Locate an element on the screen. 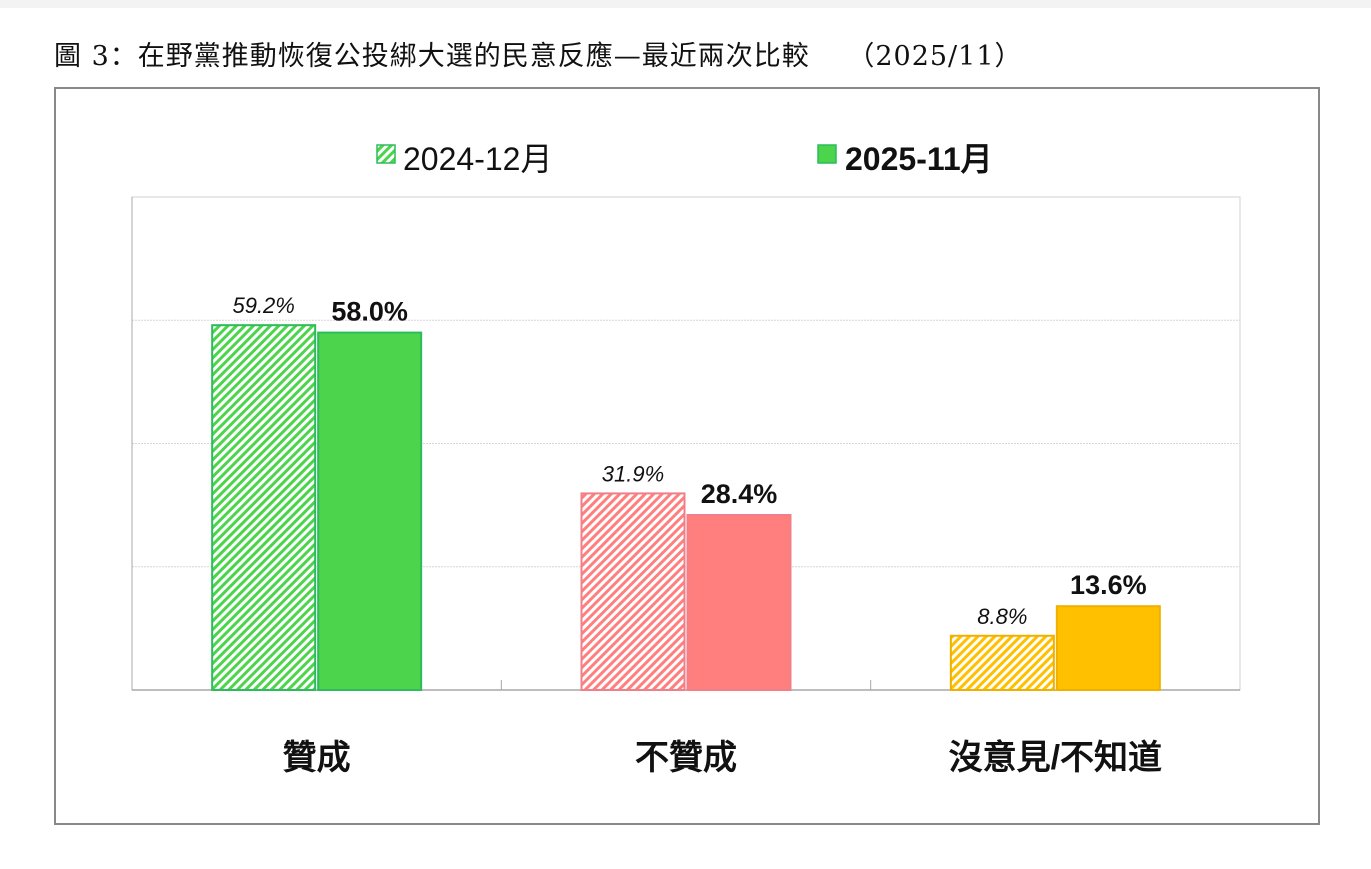 Image resolution: width=1371 pixels, height=869 pixels. category-label: 不贊成 is located at coordinates (686, 758).